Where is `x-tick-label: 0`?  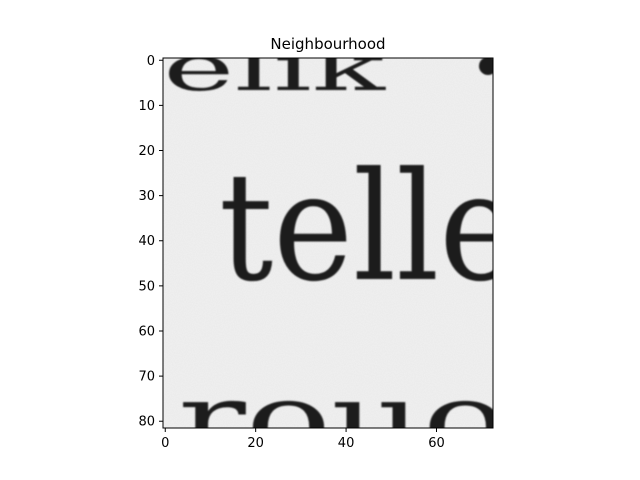
x-tick-label: 0 is located at coordinates (165, 443).